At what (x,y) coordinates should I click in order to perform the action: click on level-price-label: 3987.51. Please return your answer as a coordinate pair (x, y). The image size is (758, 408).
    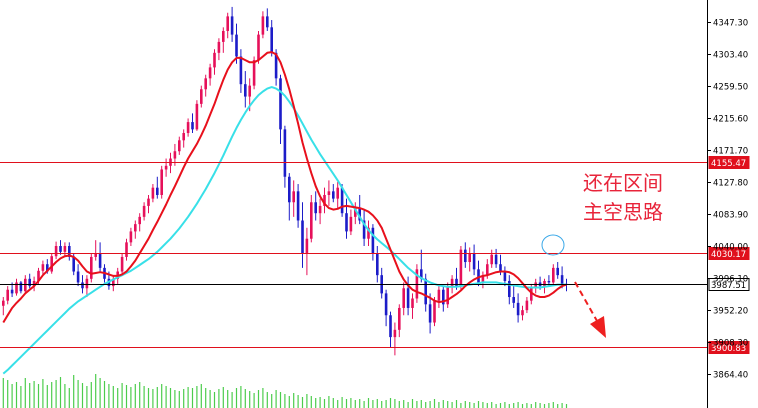
    Looking at the image, I should click on (728, 286).